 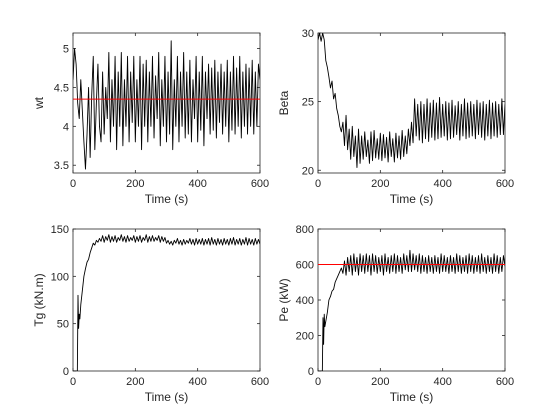 I want to click on y-tick-label: 50, so click(x=63, y=325).